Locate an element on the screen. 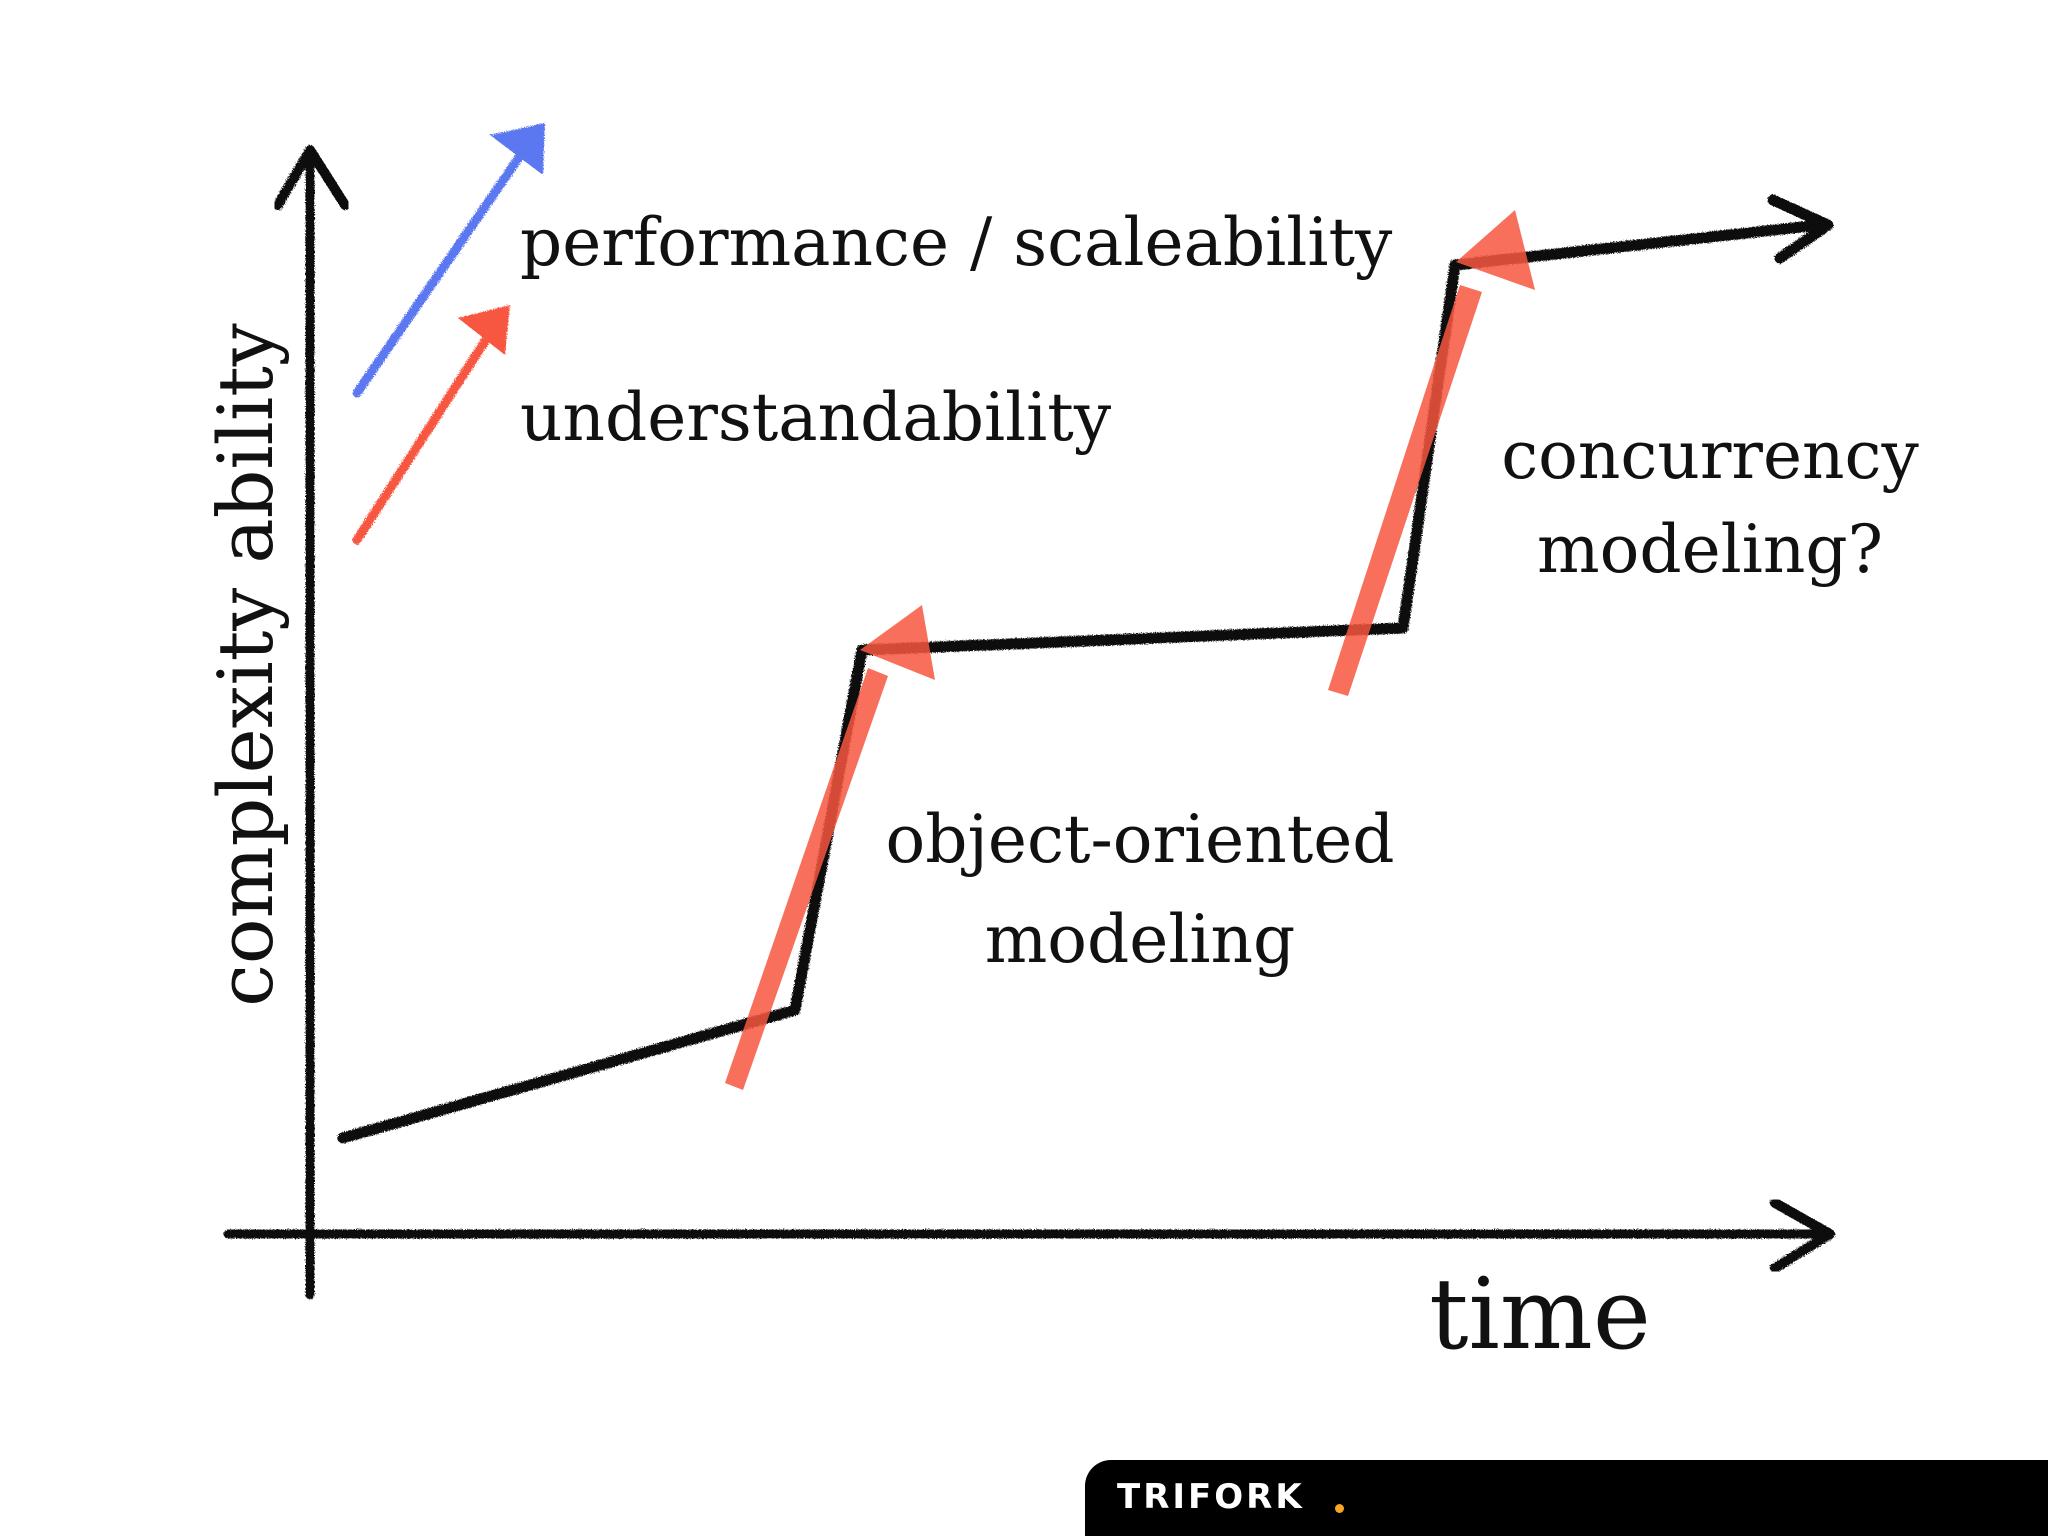  legend-understandability-label: understandability is located at coordinates (816, 417).